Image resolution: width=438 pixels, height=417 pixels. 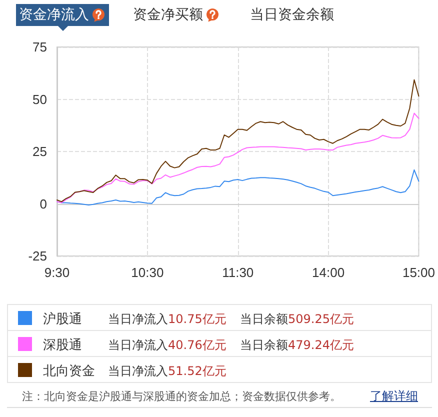 What do you see at coordinates (62, 345) in the screenshot?
I see `legend-label: 深股通` at bounding box center [62, 345].